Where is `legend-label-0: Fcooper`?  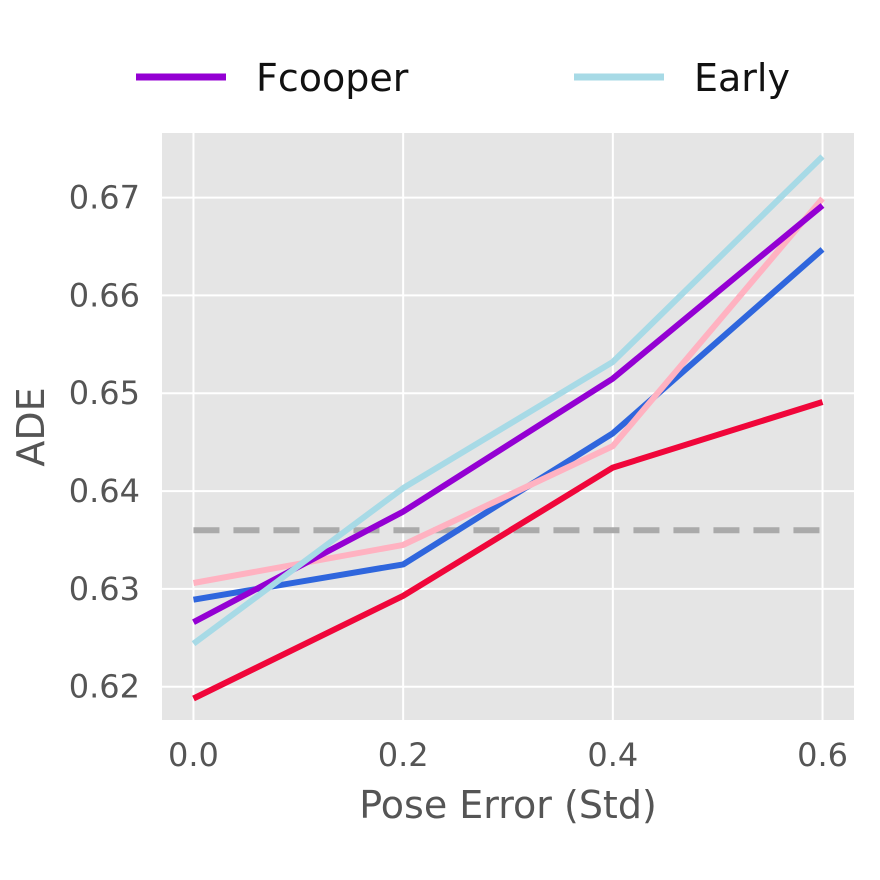 legend-label-0: Fcooper is located at coordinates (332, 78).